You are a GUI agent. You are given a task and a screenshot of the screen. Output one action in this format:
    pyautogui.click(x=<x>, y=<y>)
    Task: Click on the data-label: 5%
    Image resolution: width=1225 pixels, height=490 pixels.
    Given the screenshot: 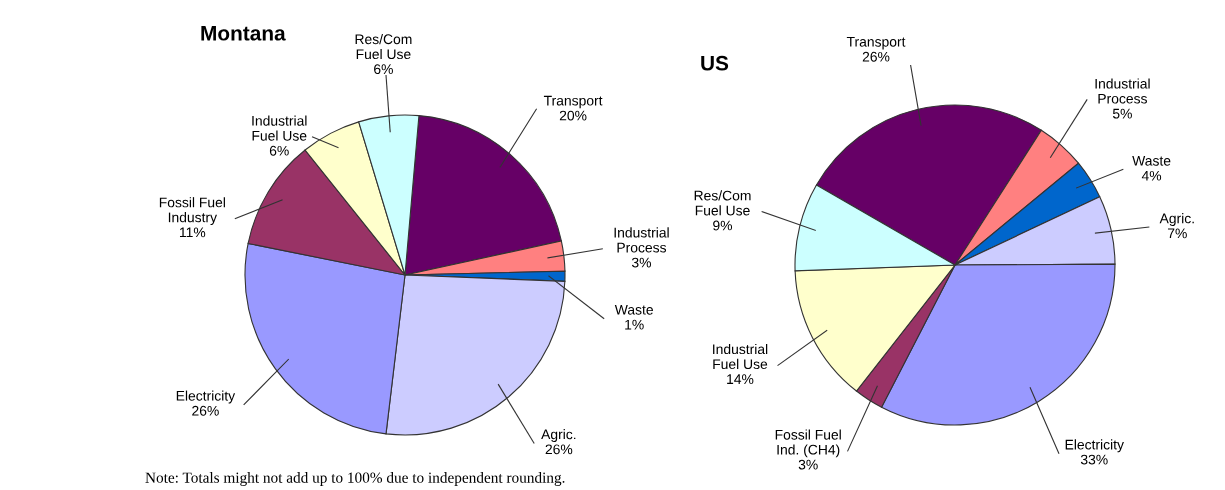 What is the action you would take?
    pyautogui.click(x=1122, y=113)
    